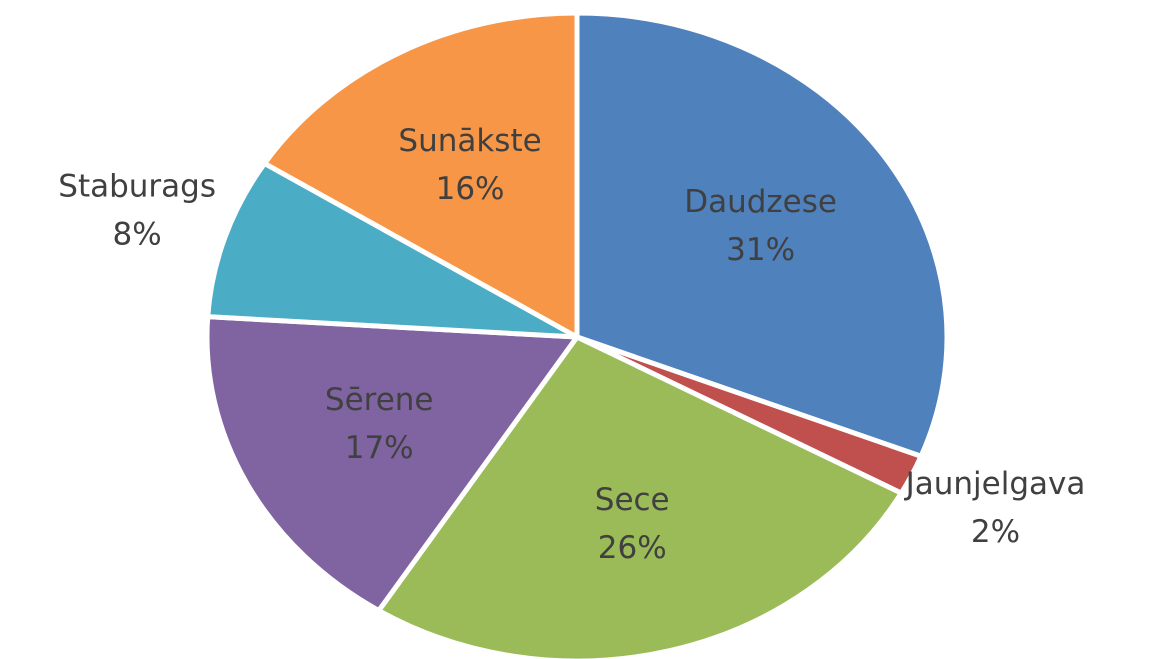 This screenshot has width=1155, height=659. I want to click on slice-label-name: Sērene, so click(379, 400).